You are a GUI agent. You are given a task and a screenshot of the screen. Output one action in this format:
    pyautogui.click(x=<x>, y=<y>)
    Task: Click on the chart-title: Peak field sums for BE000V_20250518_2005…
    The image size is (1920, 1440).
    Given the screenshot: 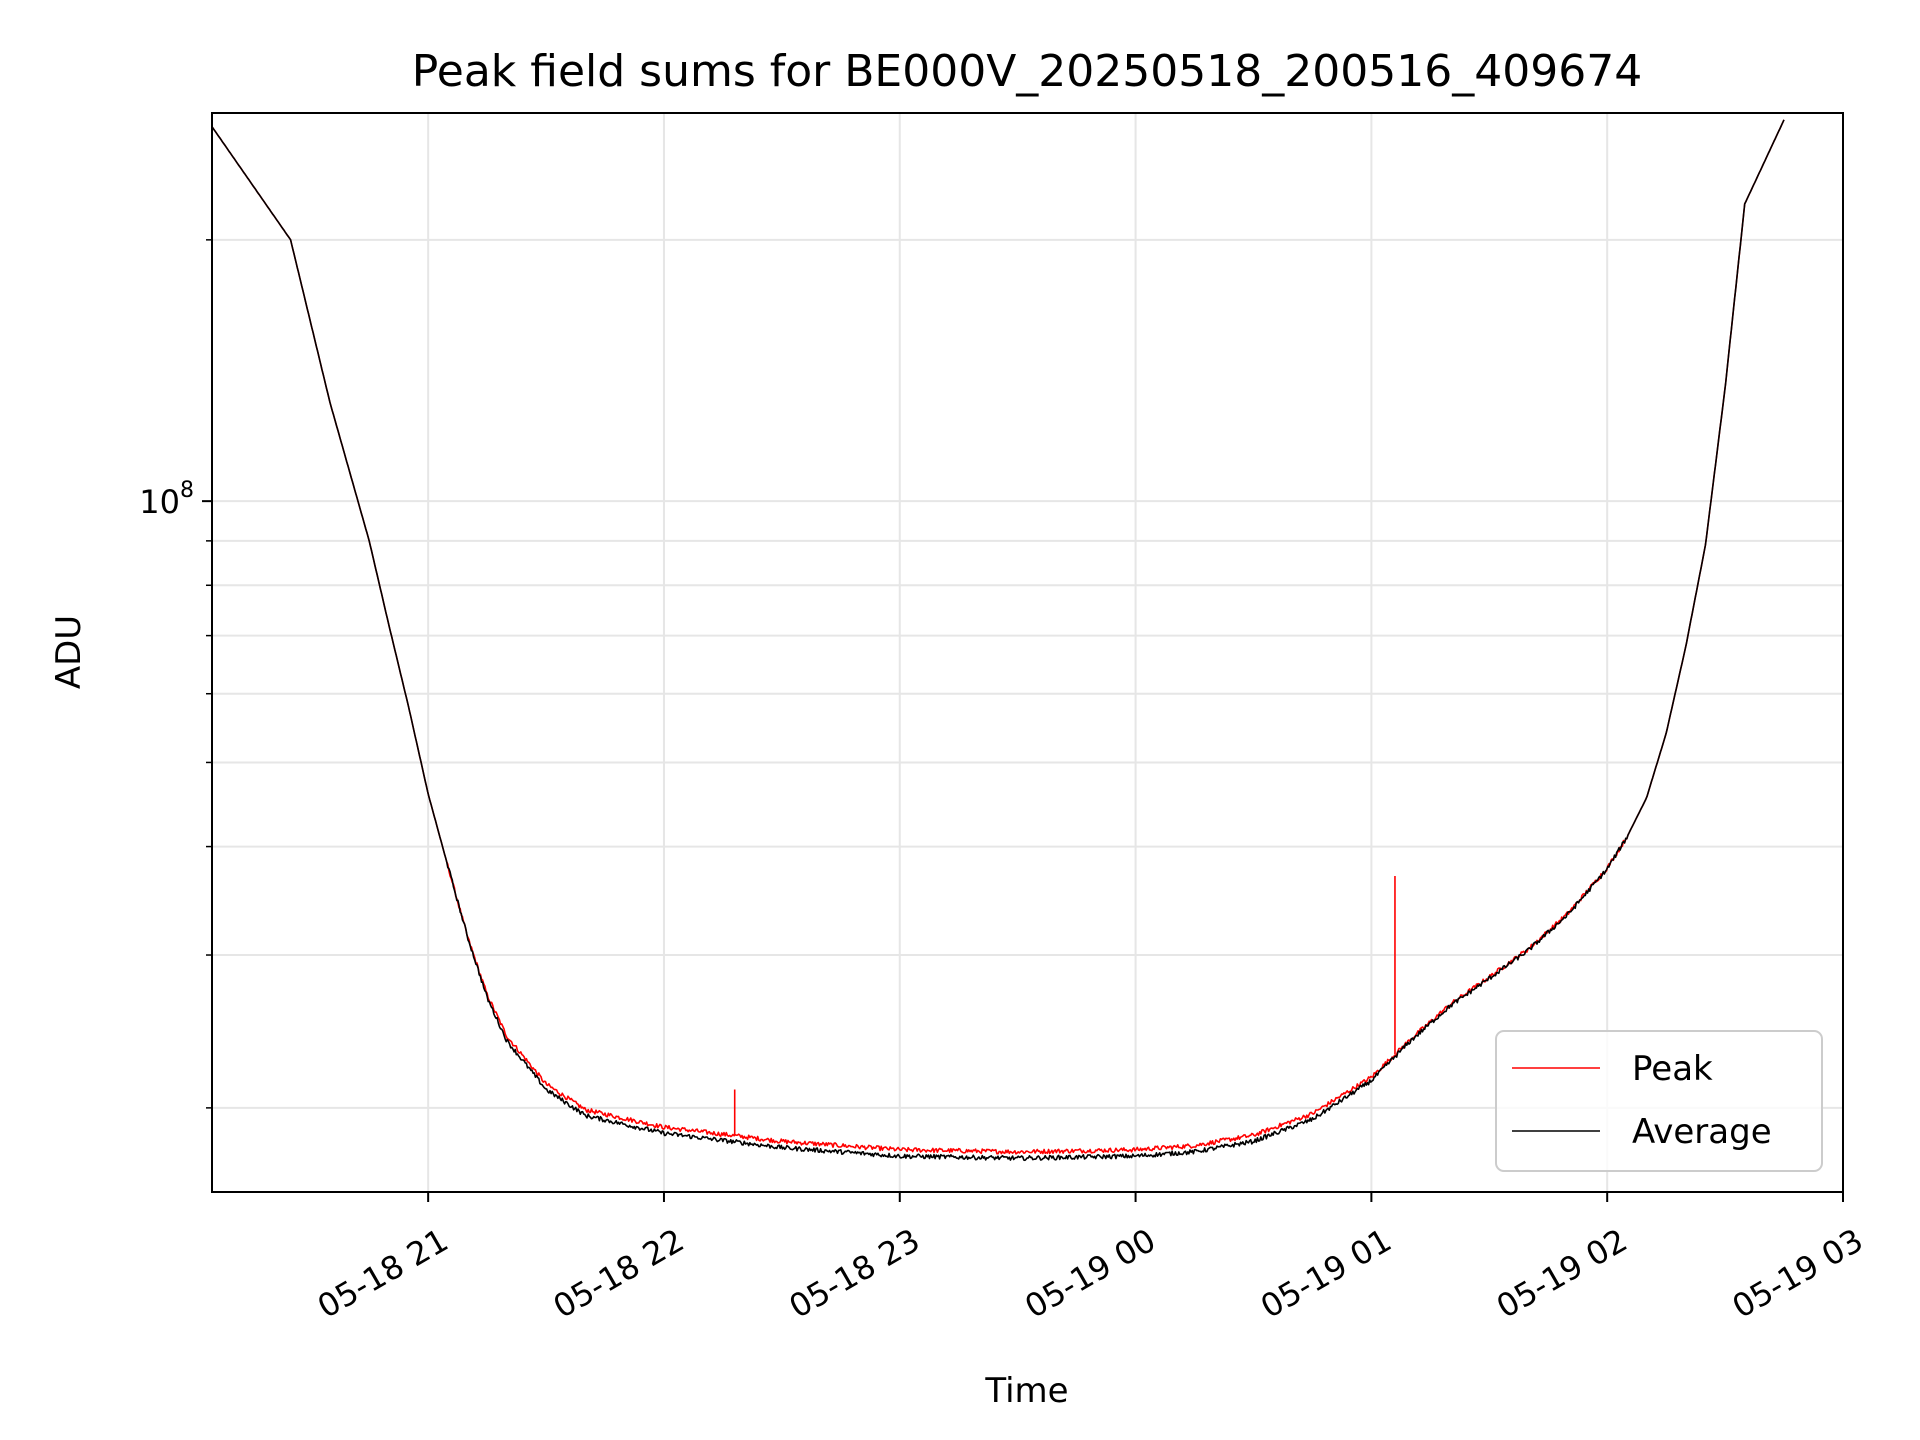 What is the action you would take?
    pyautogui.click(x=1027, y=71)
    